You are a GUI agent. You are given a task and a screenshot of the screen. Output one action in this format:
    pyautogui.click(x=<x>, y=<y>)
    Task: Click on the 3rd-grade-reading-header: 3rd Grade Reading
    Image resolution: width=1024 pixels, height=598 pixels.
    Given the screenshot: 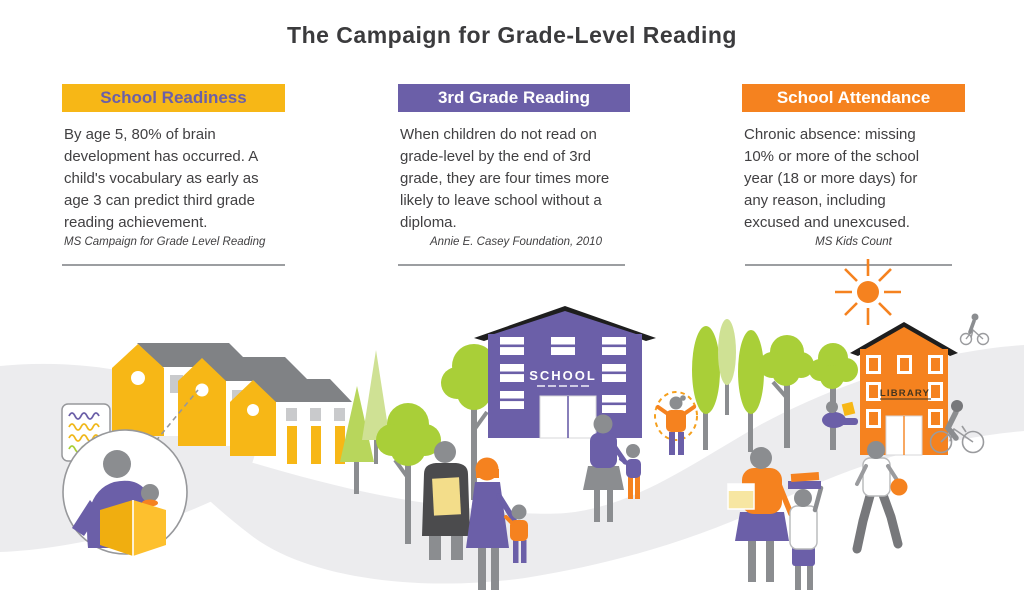 What is the action you would take?
    pyautogui.click(x=514, y=98)
    